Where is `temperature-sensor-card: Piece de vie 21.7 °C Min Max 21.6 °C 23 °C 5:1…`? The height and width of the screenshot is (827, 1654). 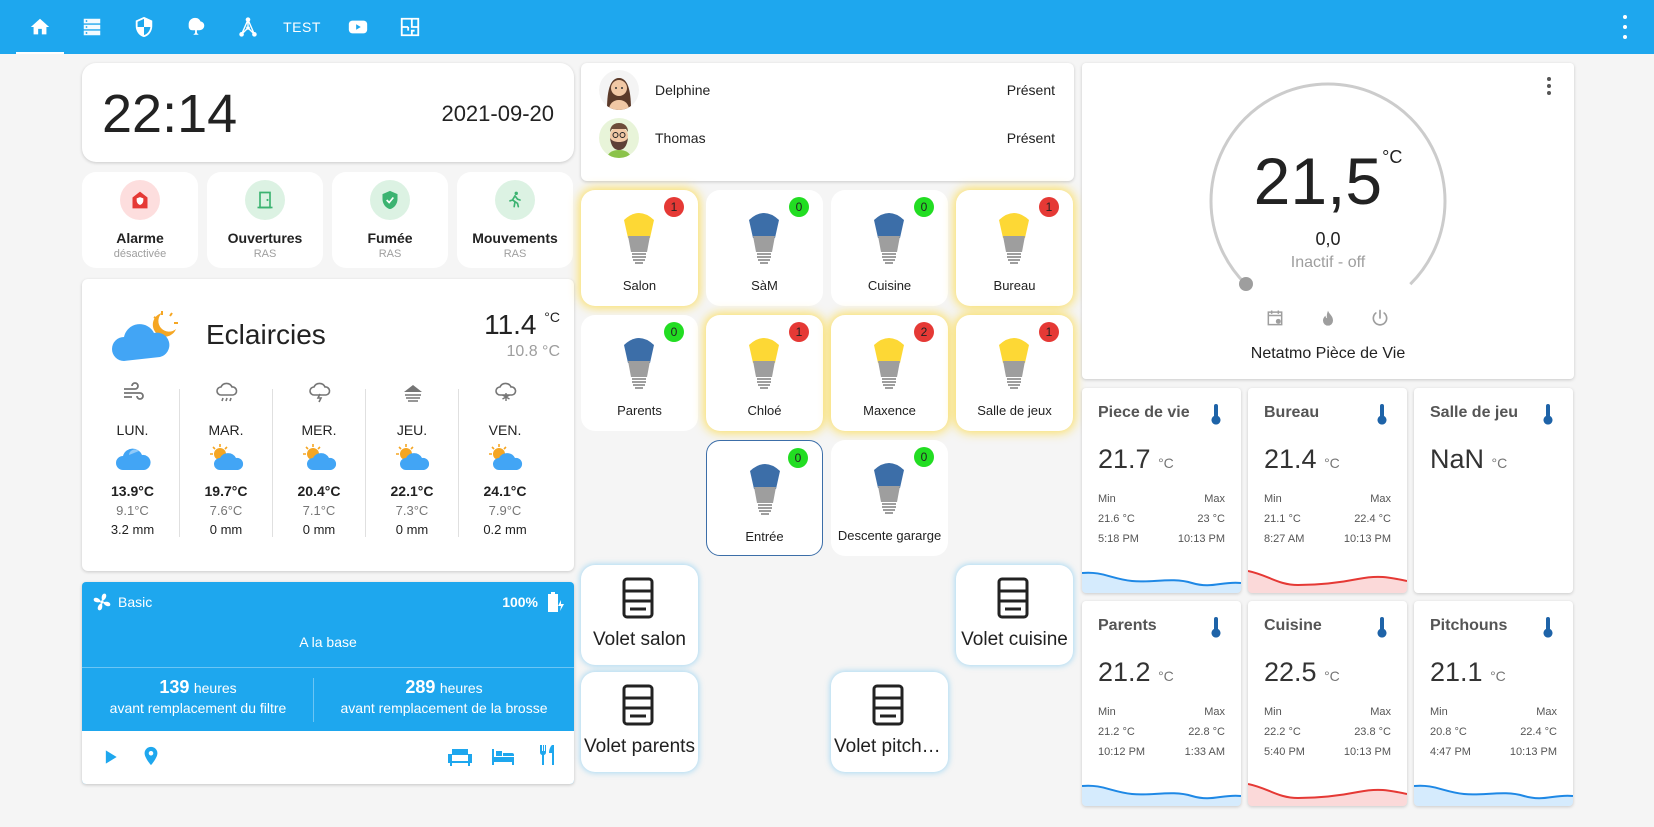
temperature-sensor-card: Piece de vie 21.7 °C Min Max 21.6 °C 23 °C 5:1… is located at coordinates (1161, 490).